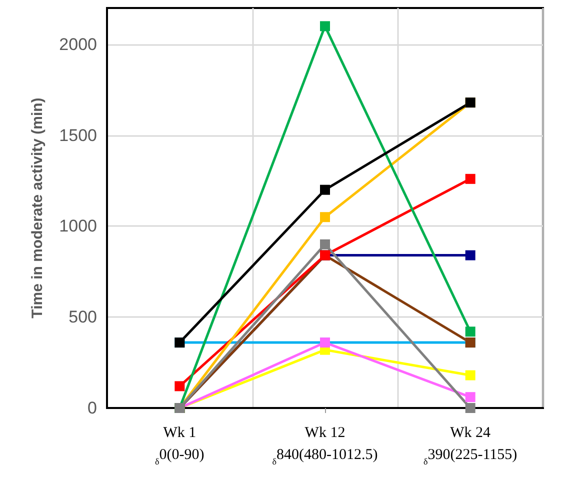 This screenshot has height=477, width=580. Describe the element at coordinates (78, 226) in the screenshot. I see `y-tick-label: 1000` at that location.